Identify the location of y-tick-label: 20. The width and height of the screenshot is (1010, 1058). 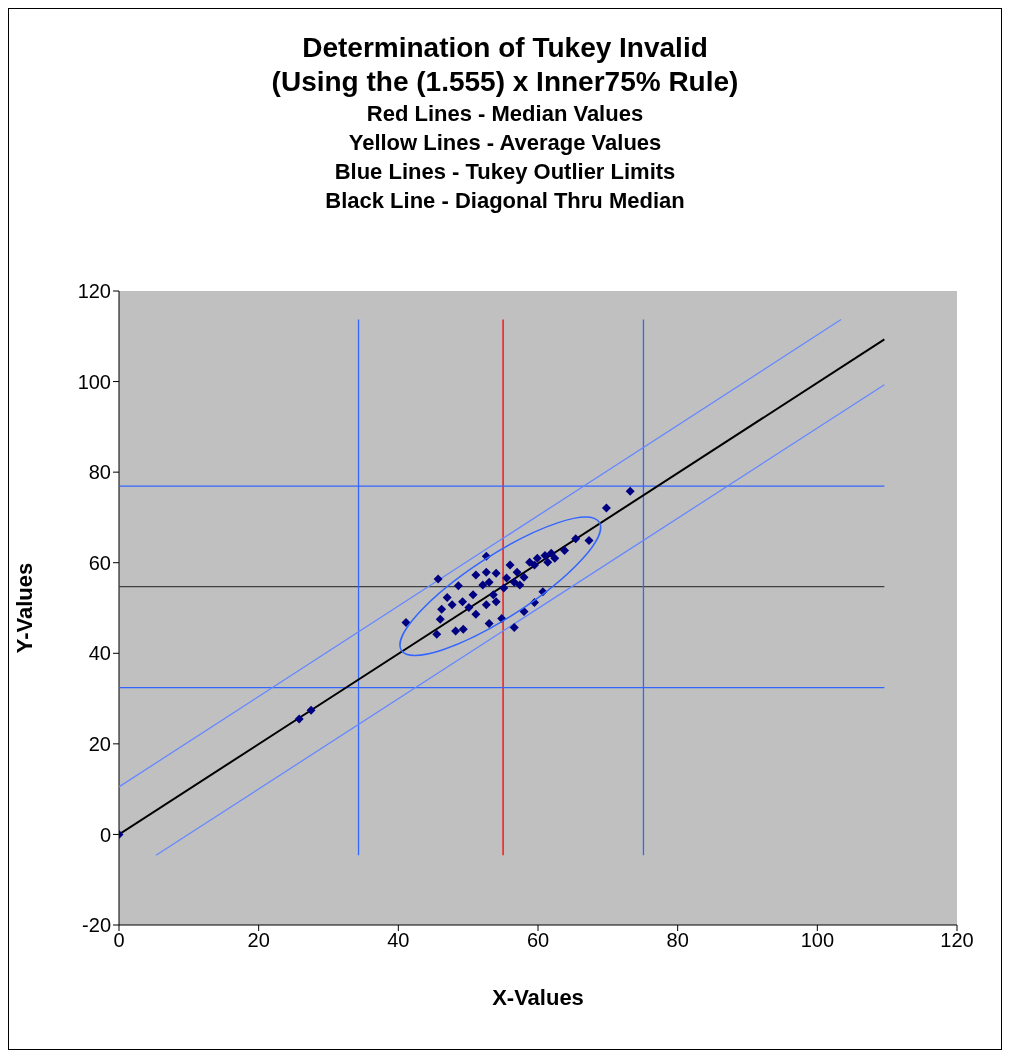
(99, 743).